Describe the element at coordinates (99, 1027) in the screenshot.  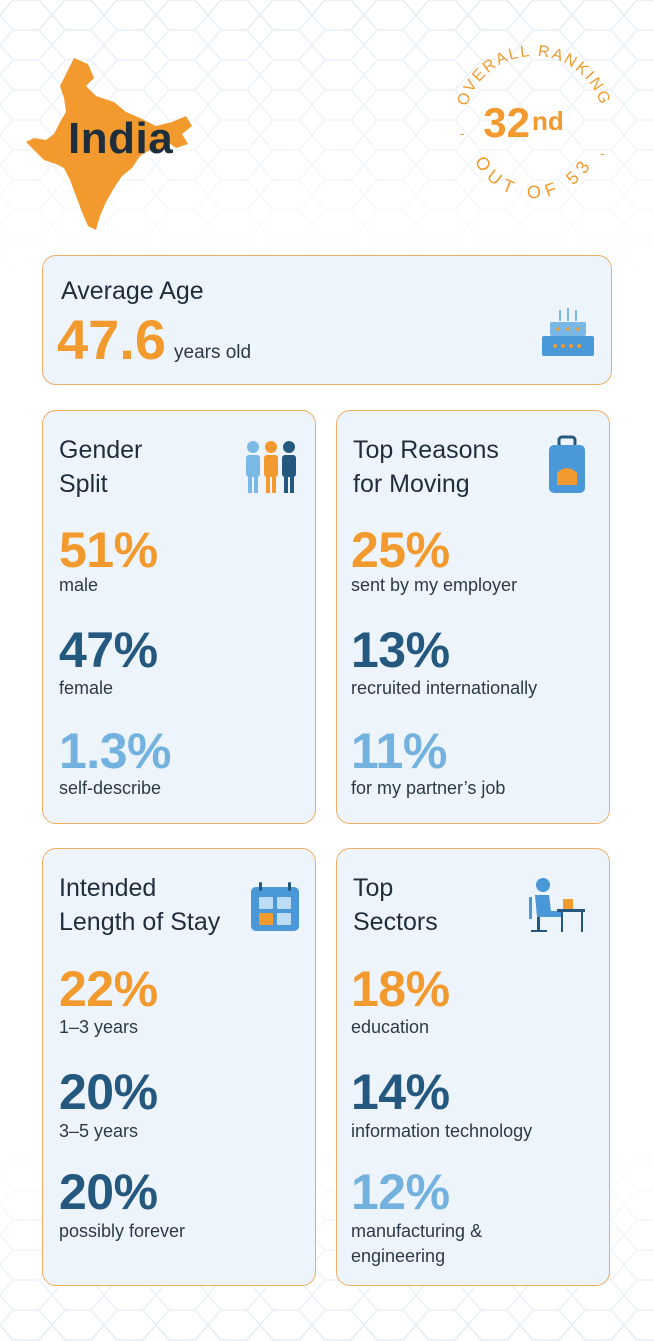
I see `stat-label: 1–3 years` at that location.